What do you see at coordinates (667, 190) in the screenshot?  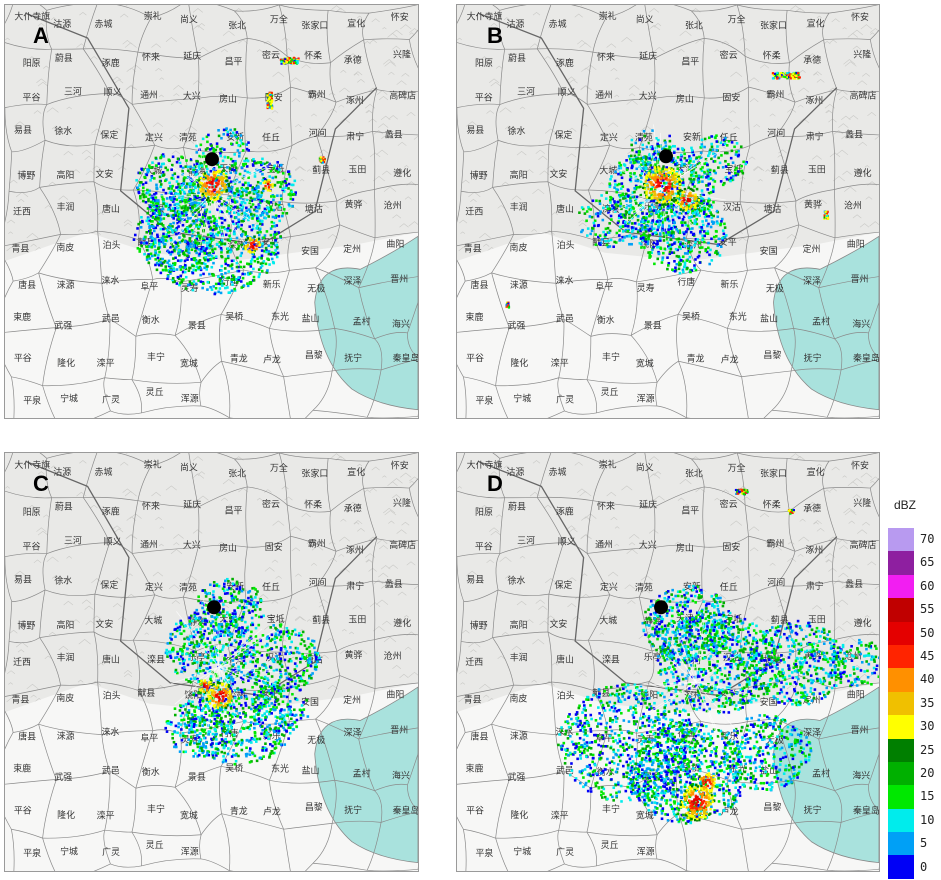 I see `radar-echo` at bounding box center [667, 190].